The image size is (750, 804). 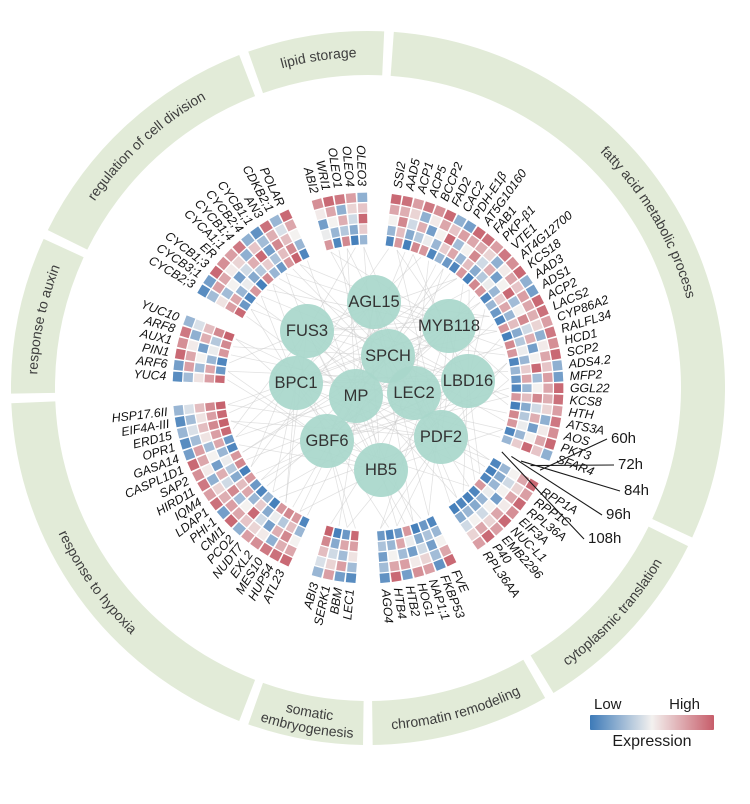 What do you see at coordinates (412, 174) in the screenshot?
I see `gene-label: AAD5` at bounding box center [412, 174].